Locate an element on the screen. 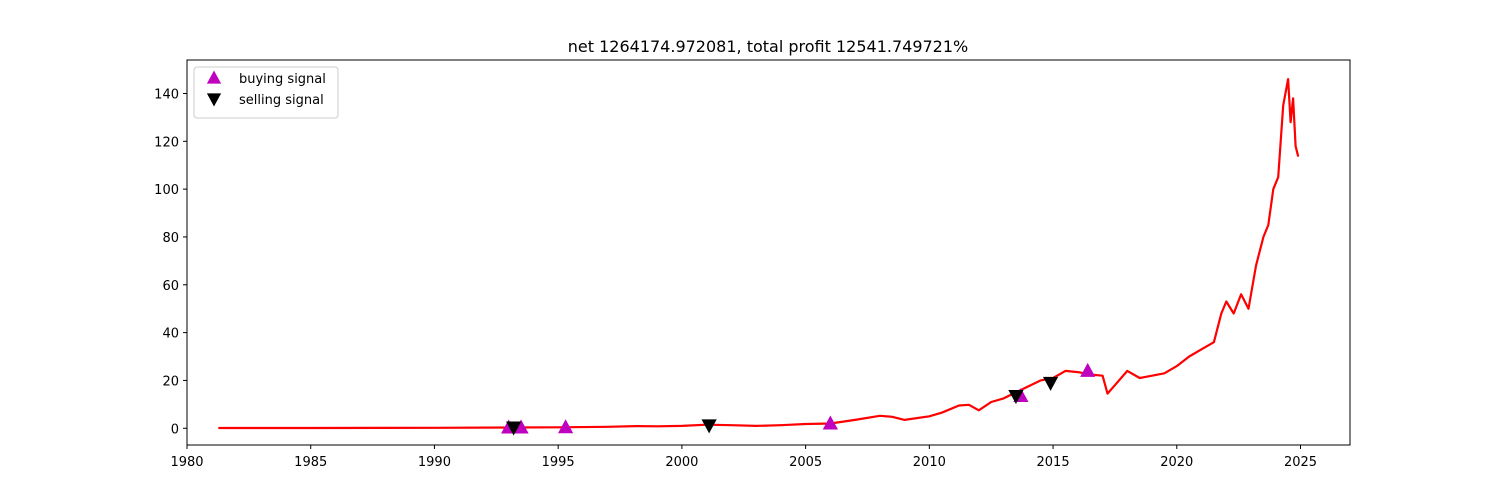 Image resolution: width=1500 pixels, height=504 pixels. legend-buy-label: buying signal is located at coordinates (282, 79).